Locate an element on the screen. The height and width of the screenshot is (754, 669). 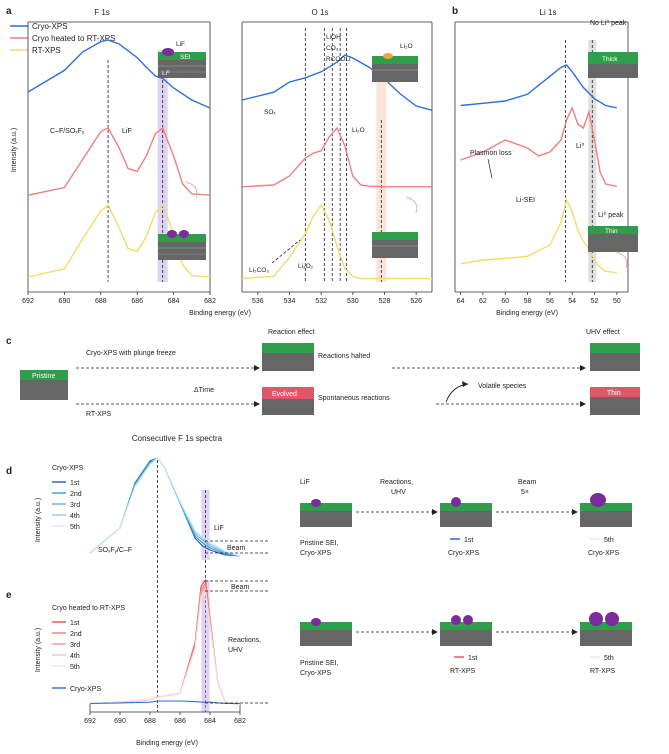
c-spontaneous: Spontaneous reactions is located at coordinates (354, 398).